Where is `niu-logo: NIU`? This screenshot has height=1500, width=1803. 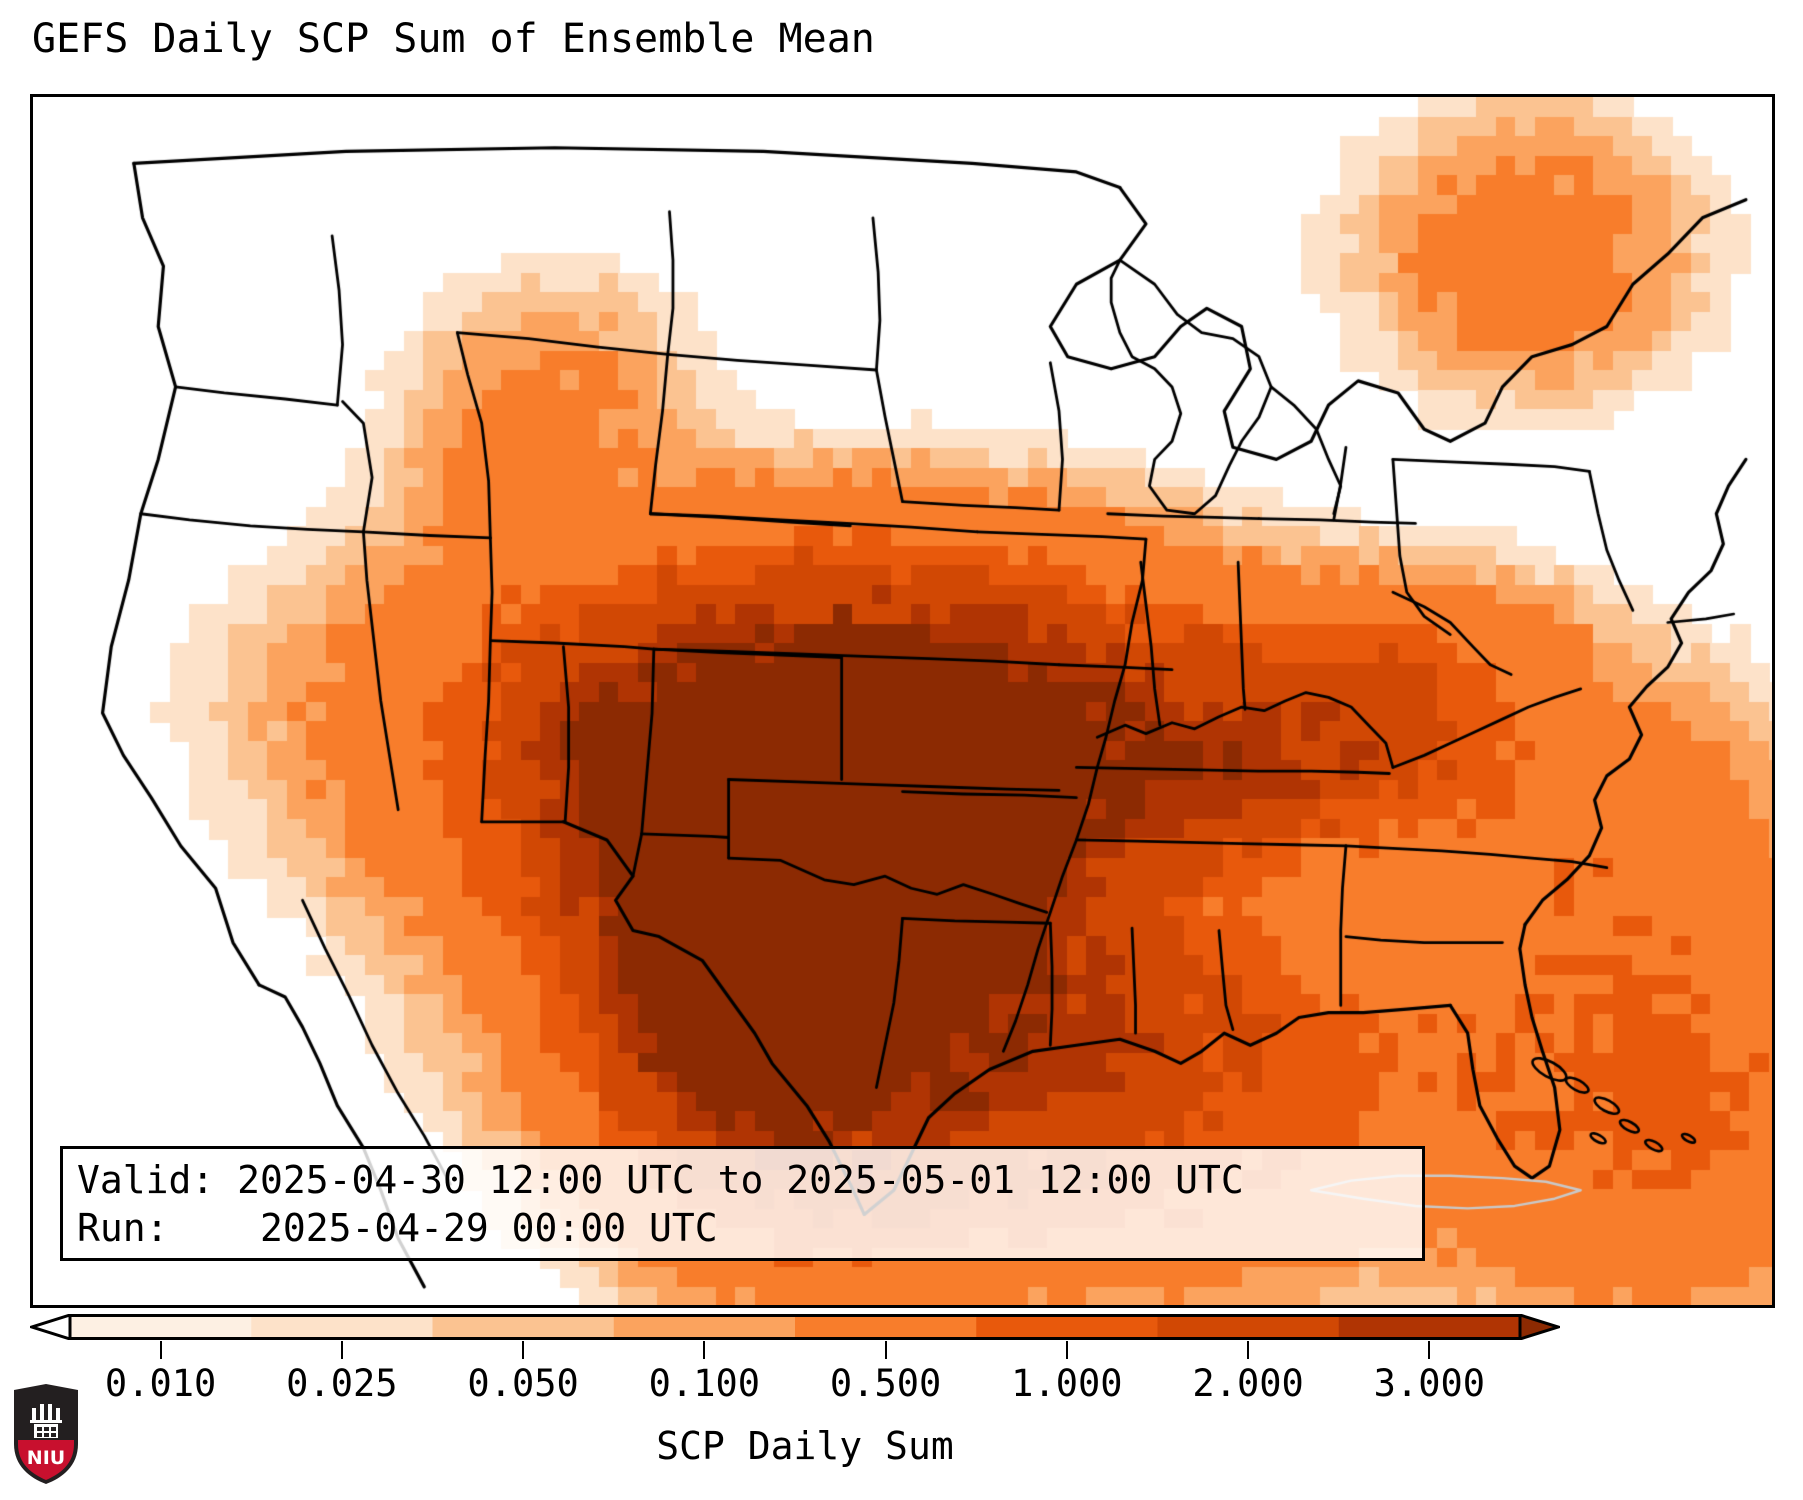 niu-logo: NIU is located at coordinates (46, 1434).